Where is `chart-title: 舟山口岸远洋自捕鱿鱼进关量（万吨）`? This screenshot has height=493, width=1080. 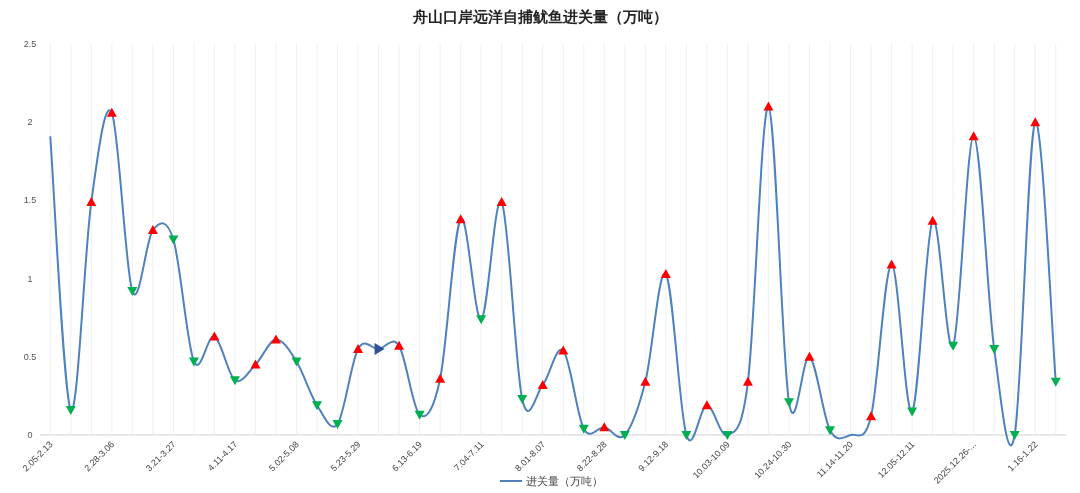 chart-title: 舟山口岸远洋自捕鱿鱼进关量（万吨） is located at coordinates (539, 16).